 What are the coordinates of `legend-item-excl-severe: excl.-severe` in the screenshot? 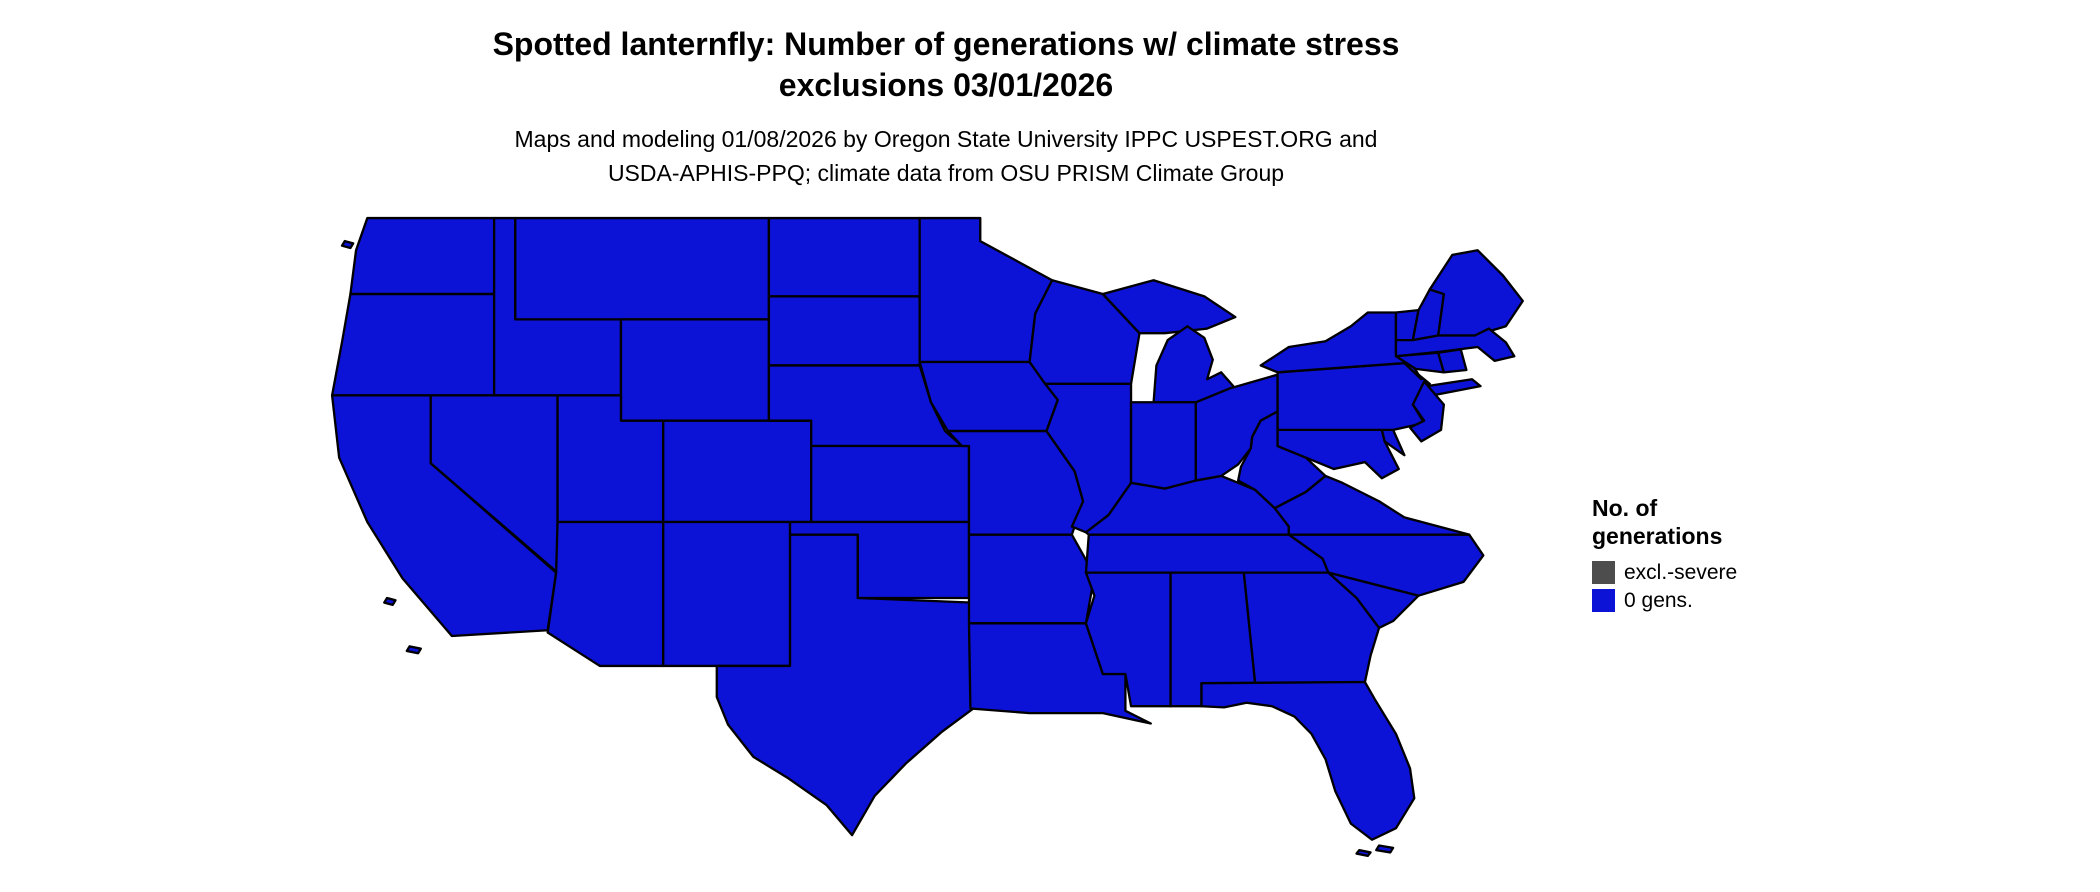 It's located at (1664, 572).